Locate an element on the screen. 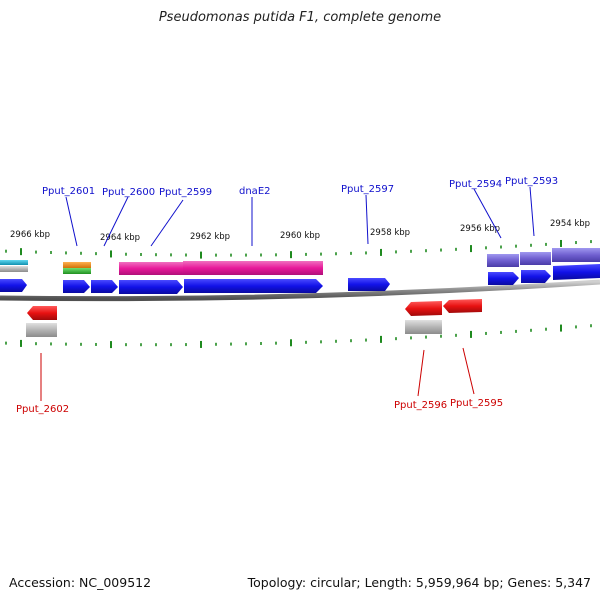 The height and width of the screenshot is (600, 600). scale-label-2964: 2964 kbp is located at coordinates (120, 238).